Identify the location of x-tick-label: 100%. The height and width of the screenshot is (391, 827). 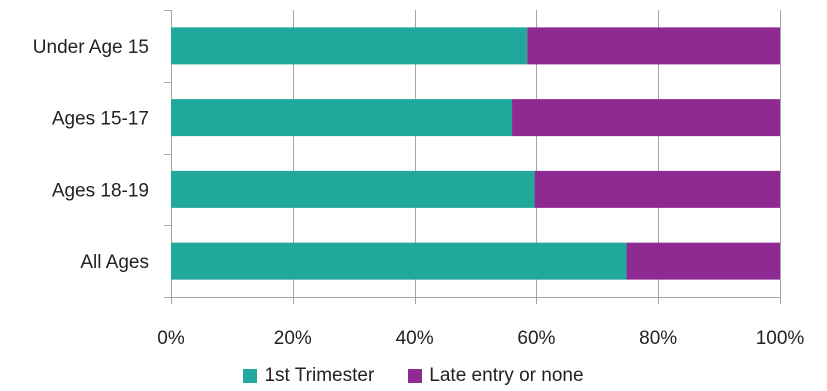
(780, 338).